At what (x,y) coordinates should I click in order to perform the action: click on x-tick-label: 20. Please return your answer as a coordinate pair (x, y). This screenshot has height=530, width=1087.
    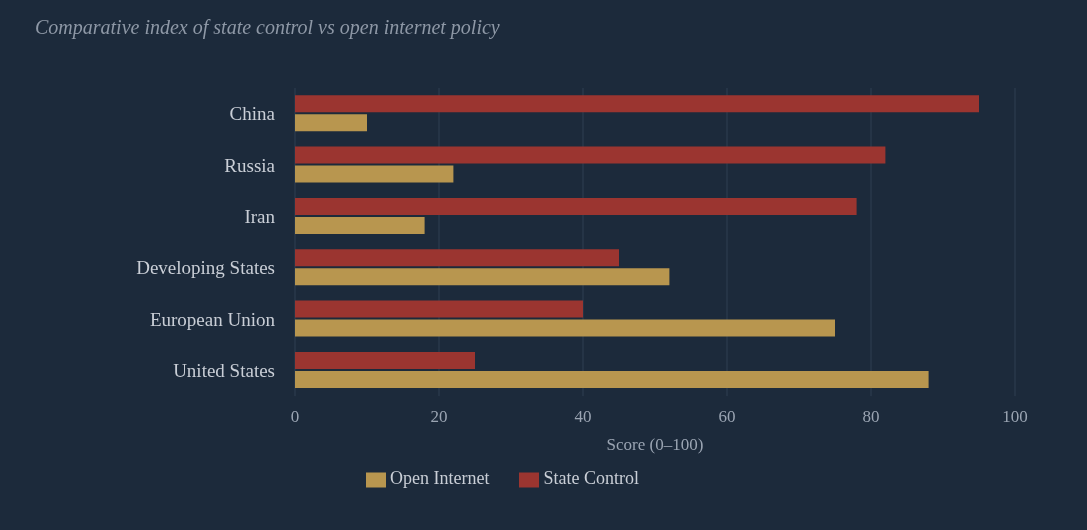
    Looking at the image, I should click on (439, 417).